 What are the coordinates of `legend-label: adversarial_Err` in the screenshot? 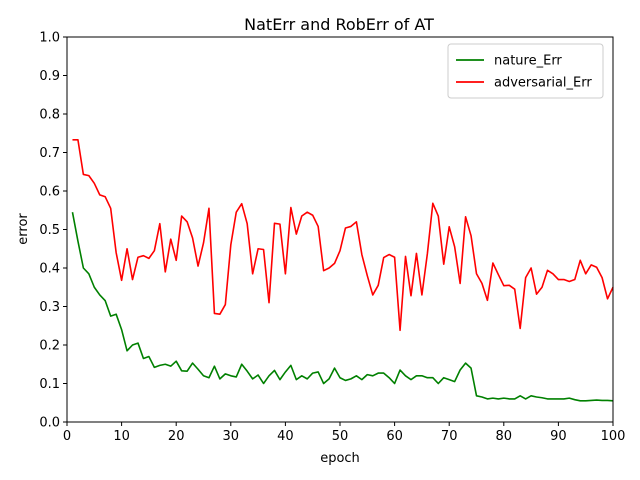 It's located at (543, 83).